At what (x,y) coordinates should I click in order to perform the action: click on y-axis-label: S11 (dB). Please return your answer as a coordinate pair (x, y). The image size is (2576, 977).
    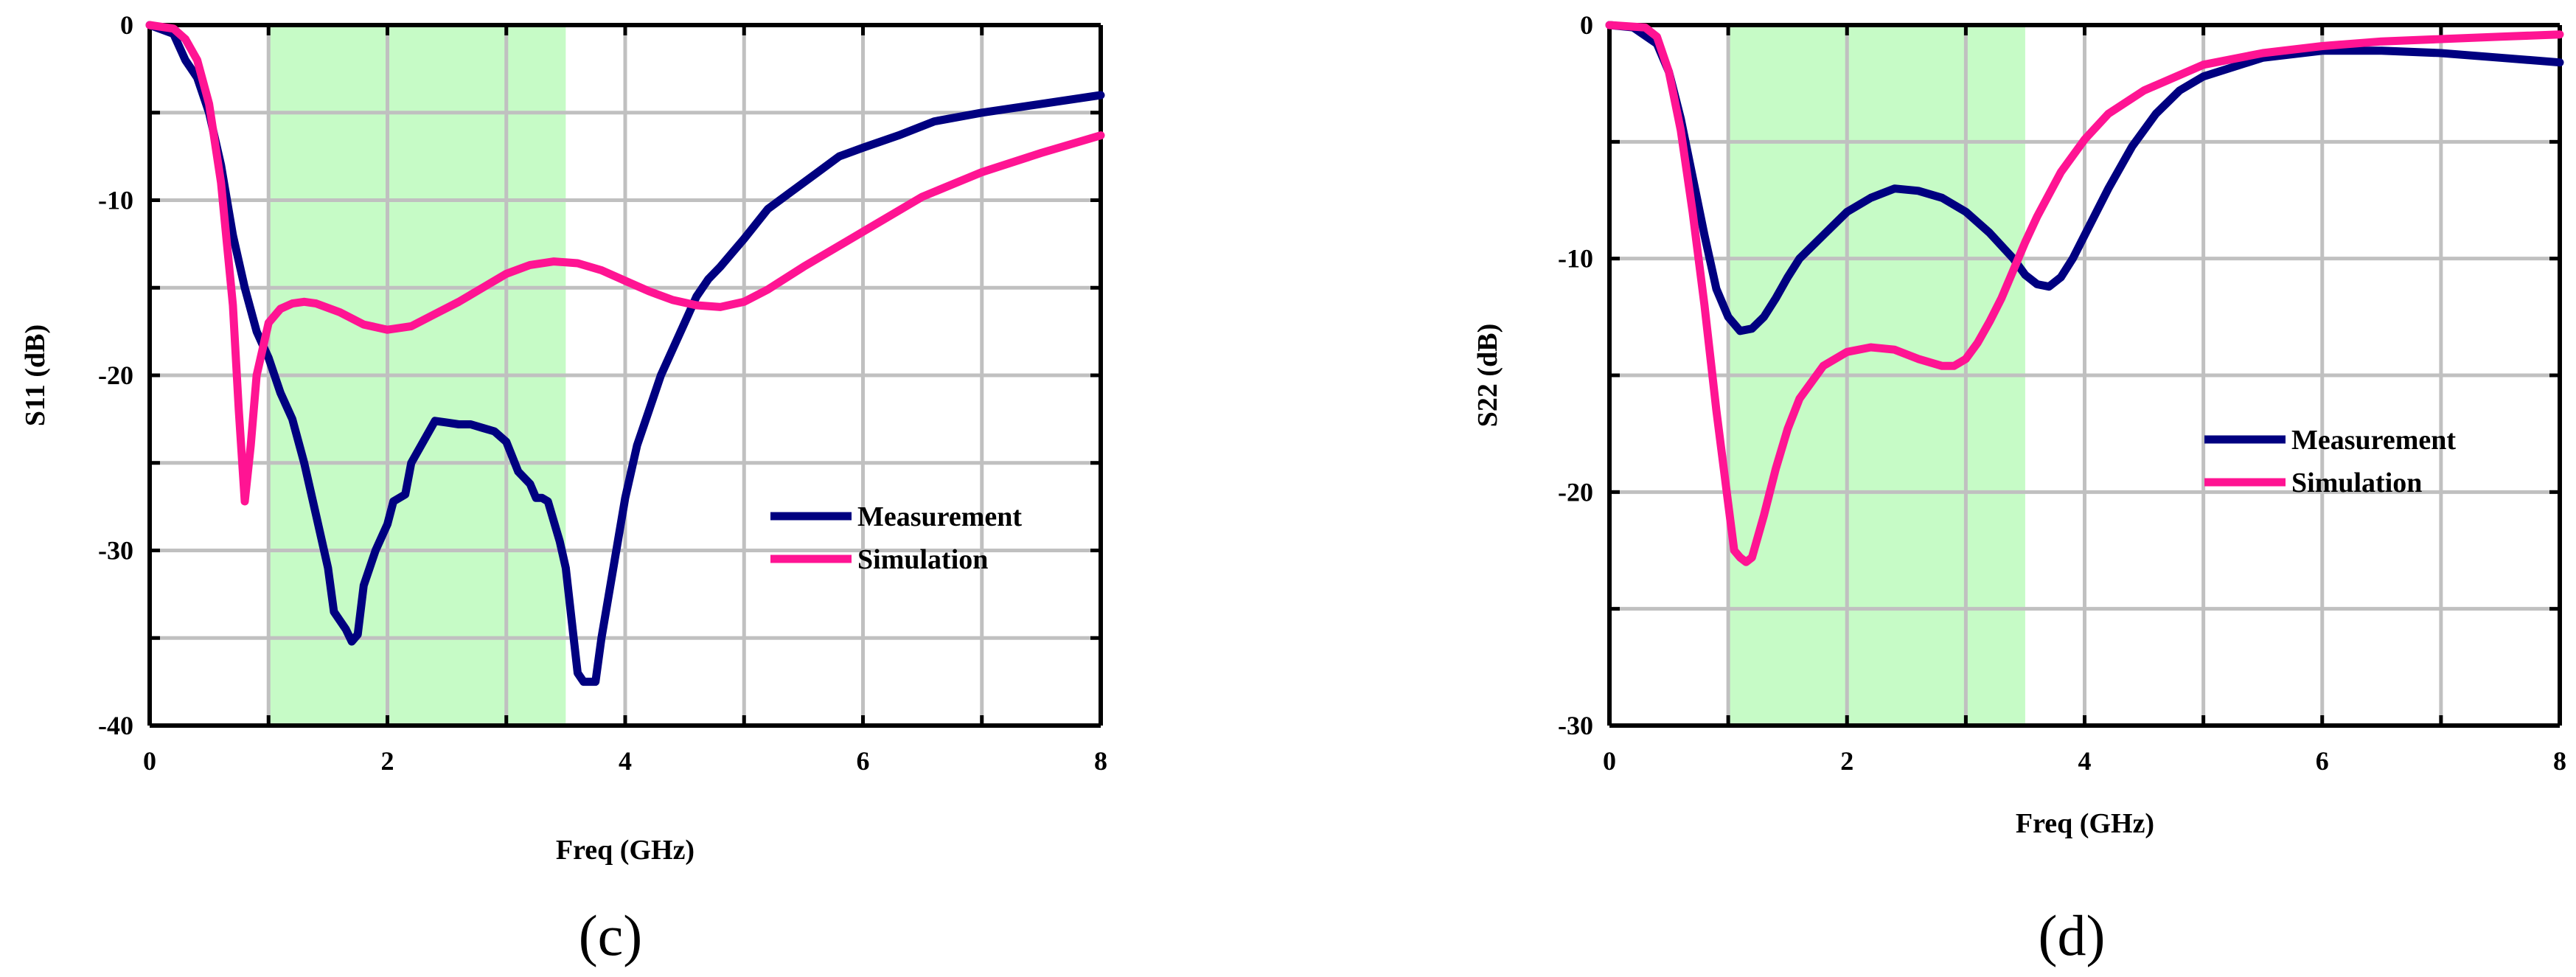
    Looking at the image, I should click on (36, 375).